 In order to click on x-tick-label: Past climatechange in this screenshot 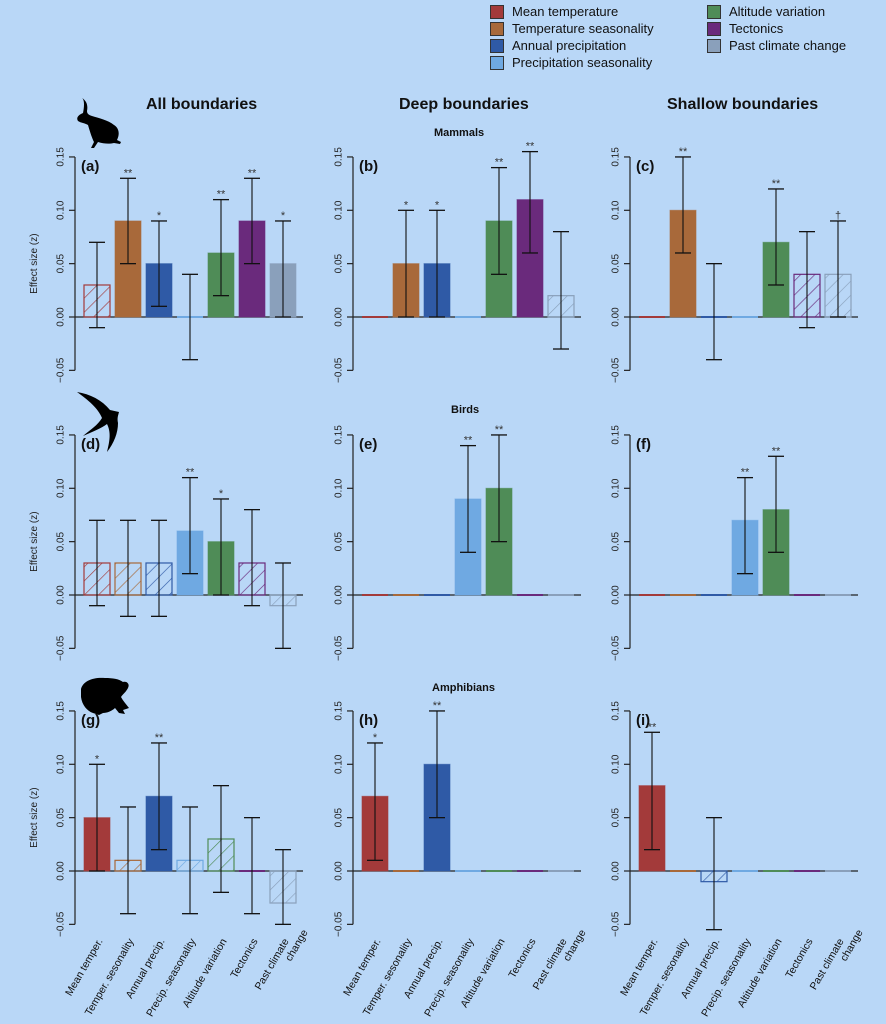, I will do `click(837, 959)`.